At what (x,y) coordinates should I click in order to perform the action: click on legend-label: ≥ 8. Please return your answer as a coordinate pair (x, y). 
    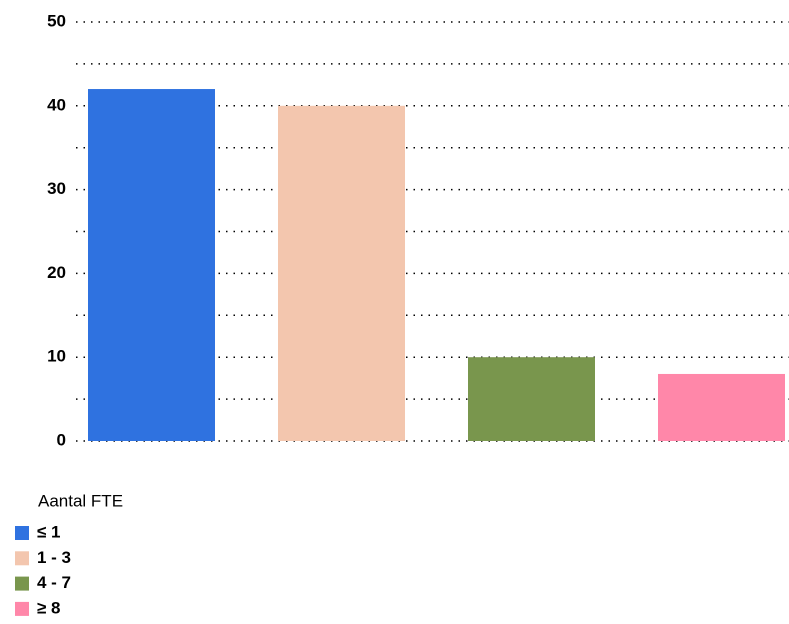
    Looking at the image, I should click on (49, 607).